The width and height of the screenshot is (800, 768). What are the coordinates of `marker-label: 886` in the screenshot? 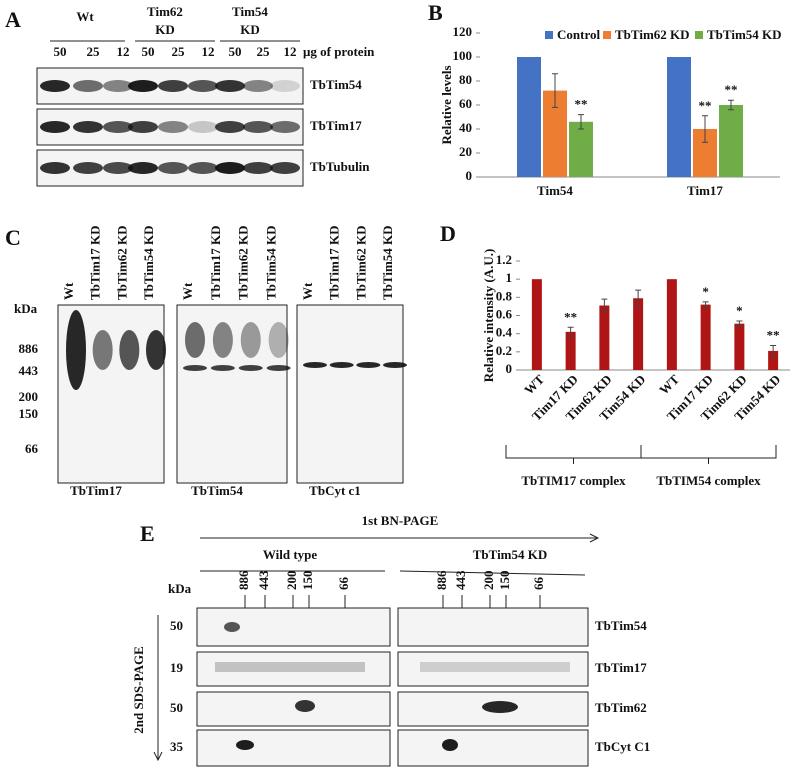 It's located at (29, 348).